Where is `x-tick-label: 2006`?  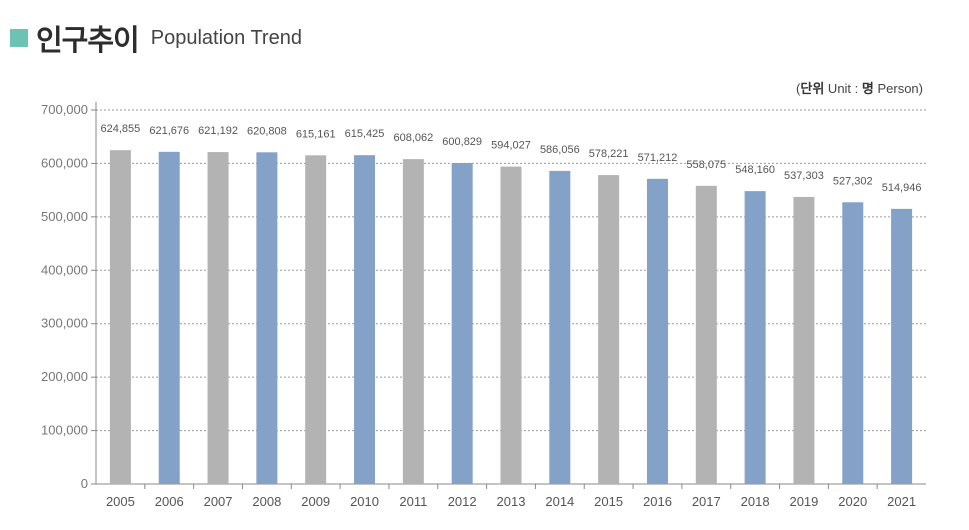 x-tick-label: 2006 is located at coordinates (169, 501).